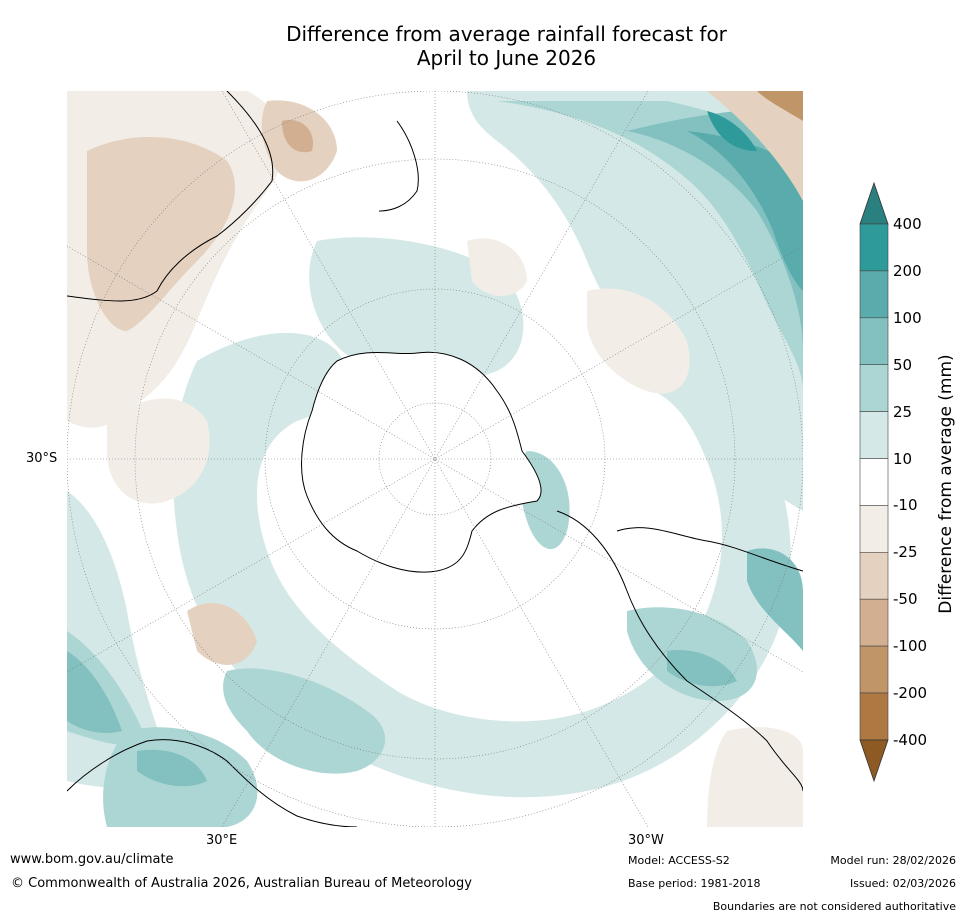  Describe the element at coordinates (910, 485) in the screenshot. I see `colorbar` at that location.